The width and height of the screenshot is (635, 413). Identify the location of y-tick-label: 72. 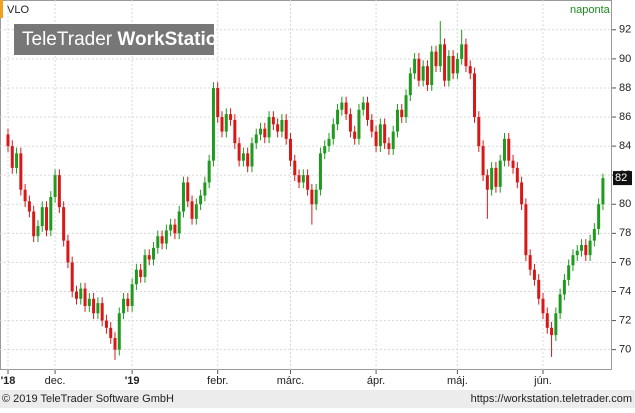
(625, 320).